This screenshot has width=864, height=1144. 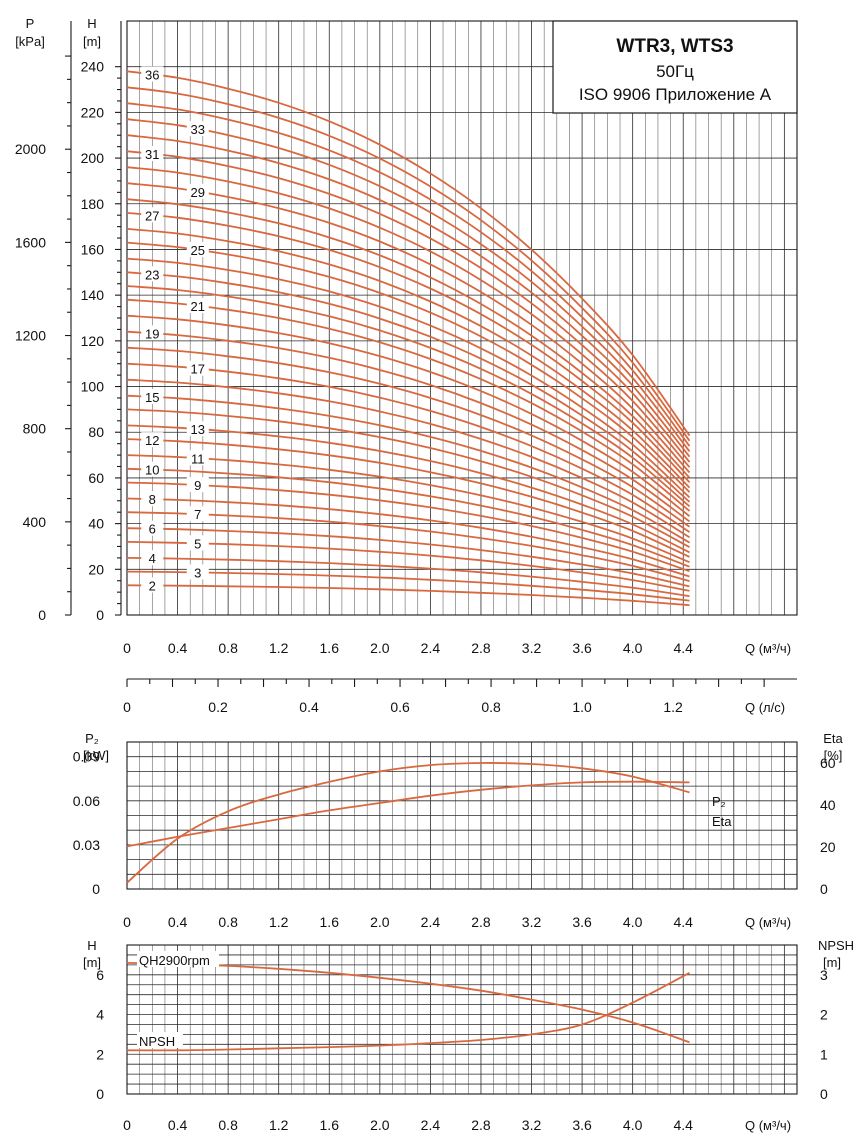 What do you see at coordinates (152, 333) in the screenshot?
I see `curve-label: 19` at bounding box center [152, 333].